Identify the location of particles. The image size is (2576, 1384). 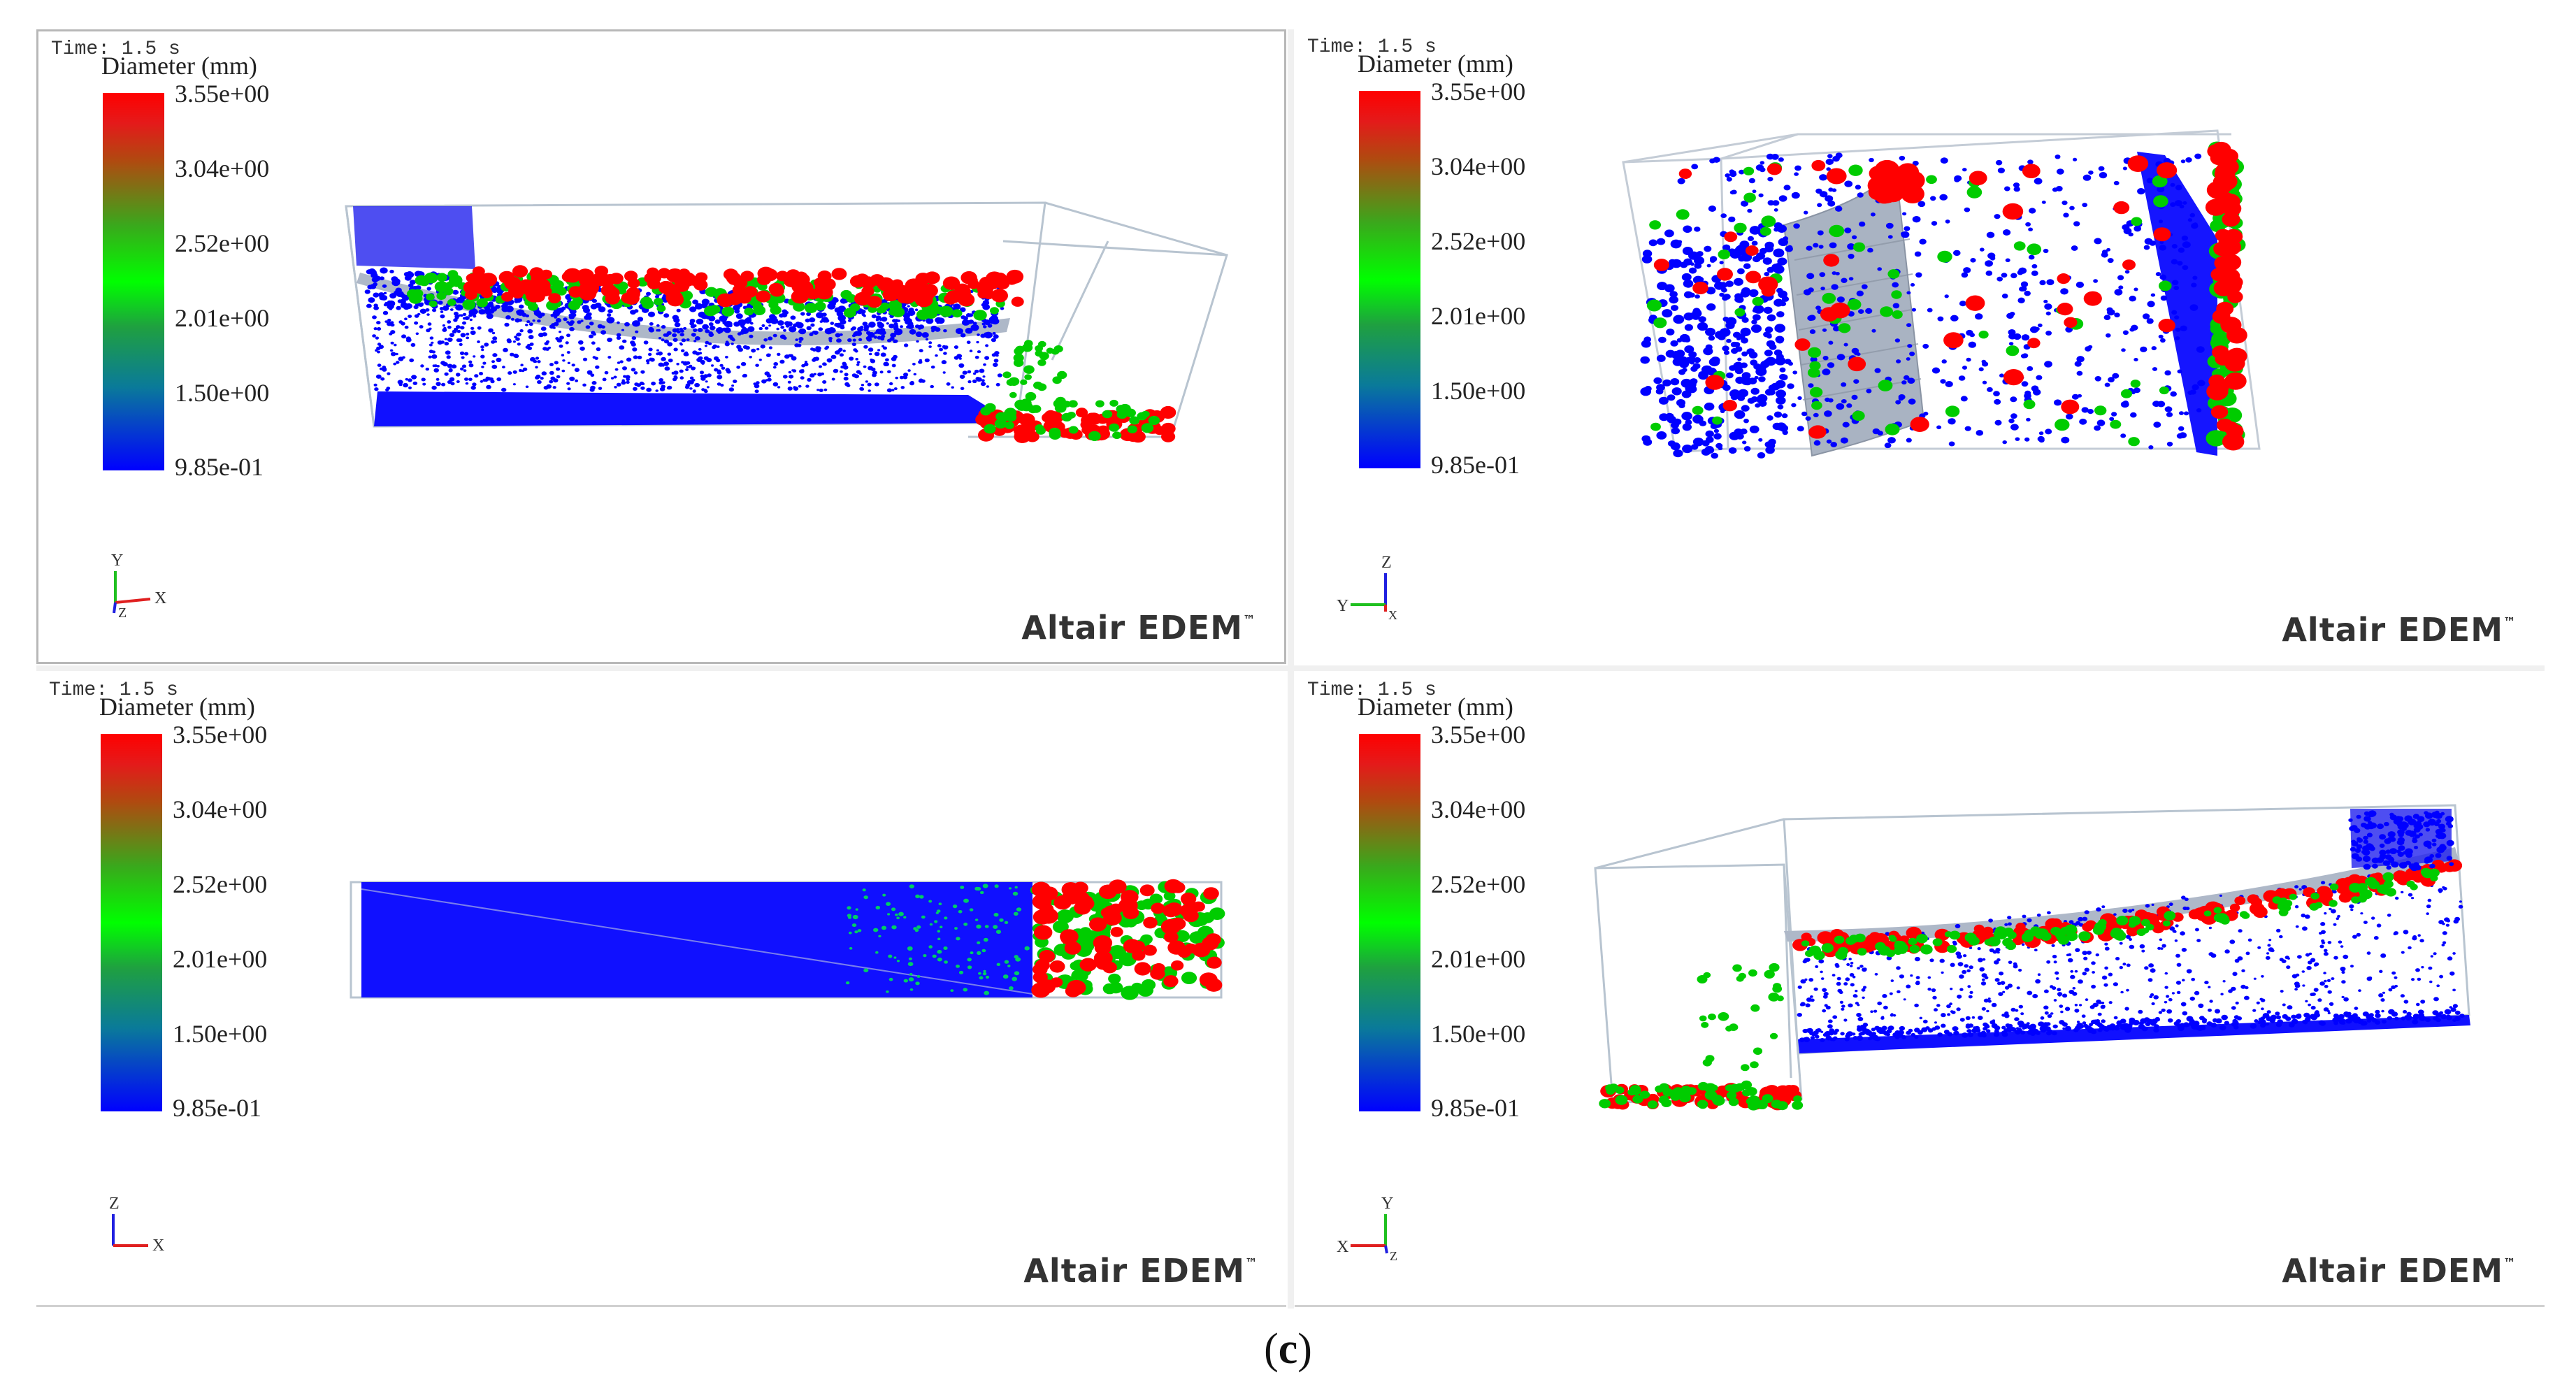
(770, 354).